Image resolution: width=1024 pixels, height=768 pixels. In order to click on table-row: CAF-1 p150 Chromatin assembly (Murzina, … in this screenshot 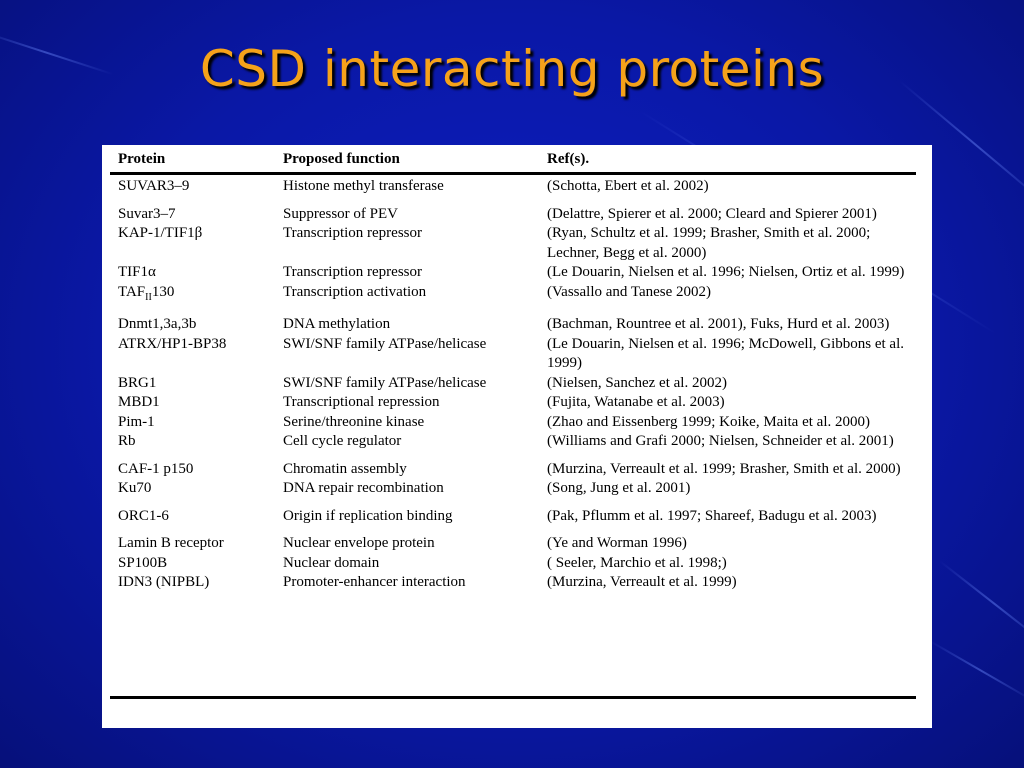, I will do `click(513, 466)`.